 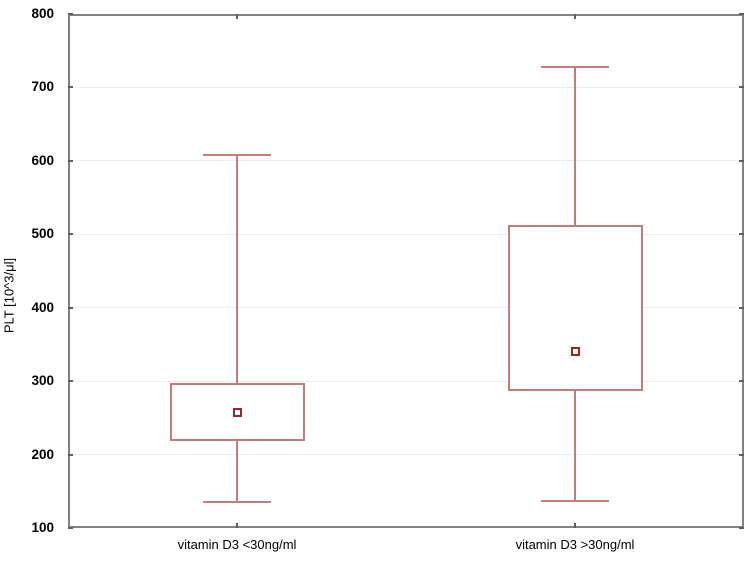 What do you see at coordinates (42, 13) in the screenshot?
I see `y-tick-label: 800` at bounding box center [42, 13].